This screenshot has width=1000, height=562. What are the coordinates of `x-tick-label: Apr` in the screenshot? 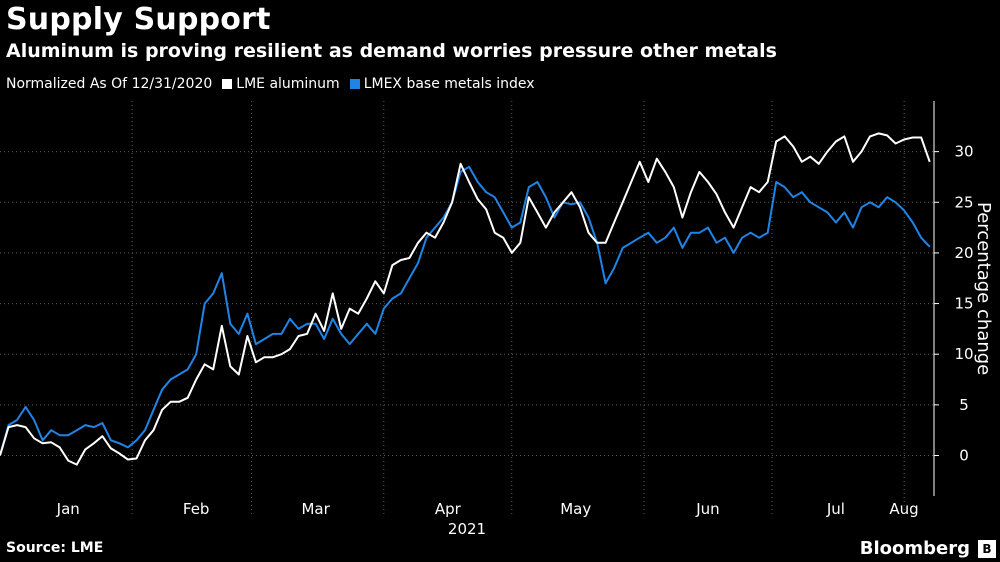 It's located at (448, 509).